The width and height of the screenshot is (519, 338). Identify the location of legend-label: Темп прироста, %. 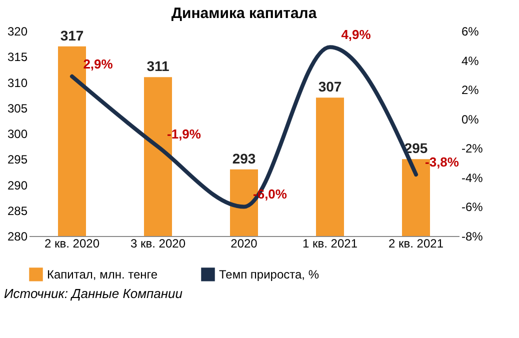
(269, 274).